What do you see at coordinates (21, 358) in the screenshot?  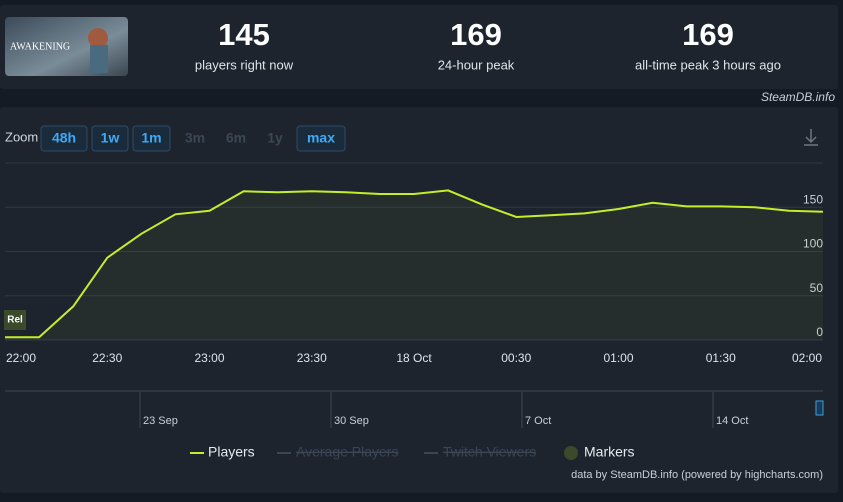 I see `x-tick-label: 22:00` at bounding box center [21, 358].